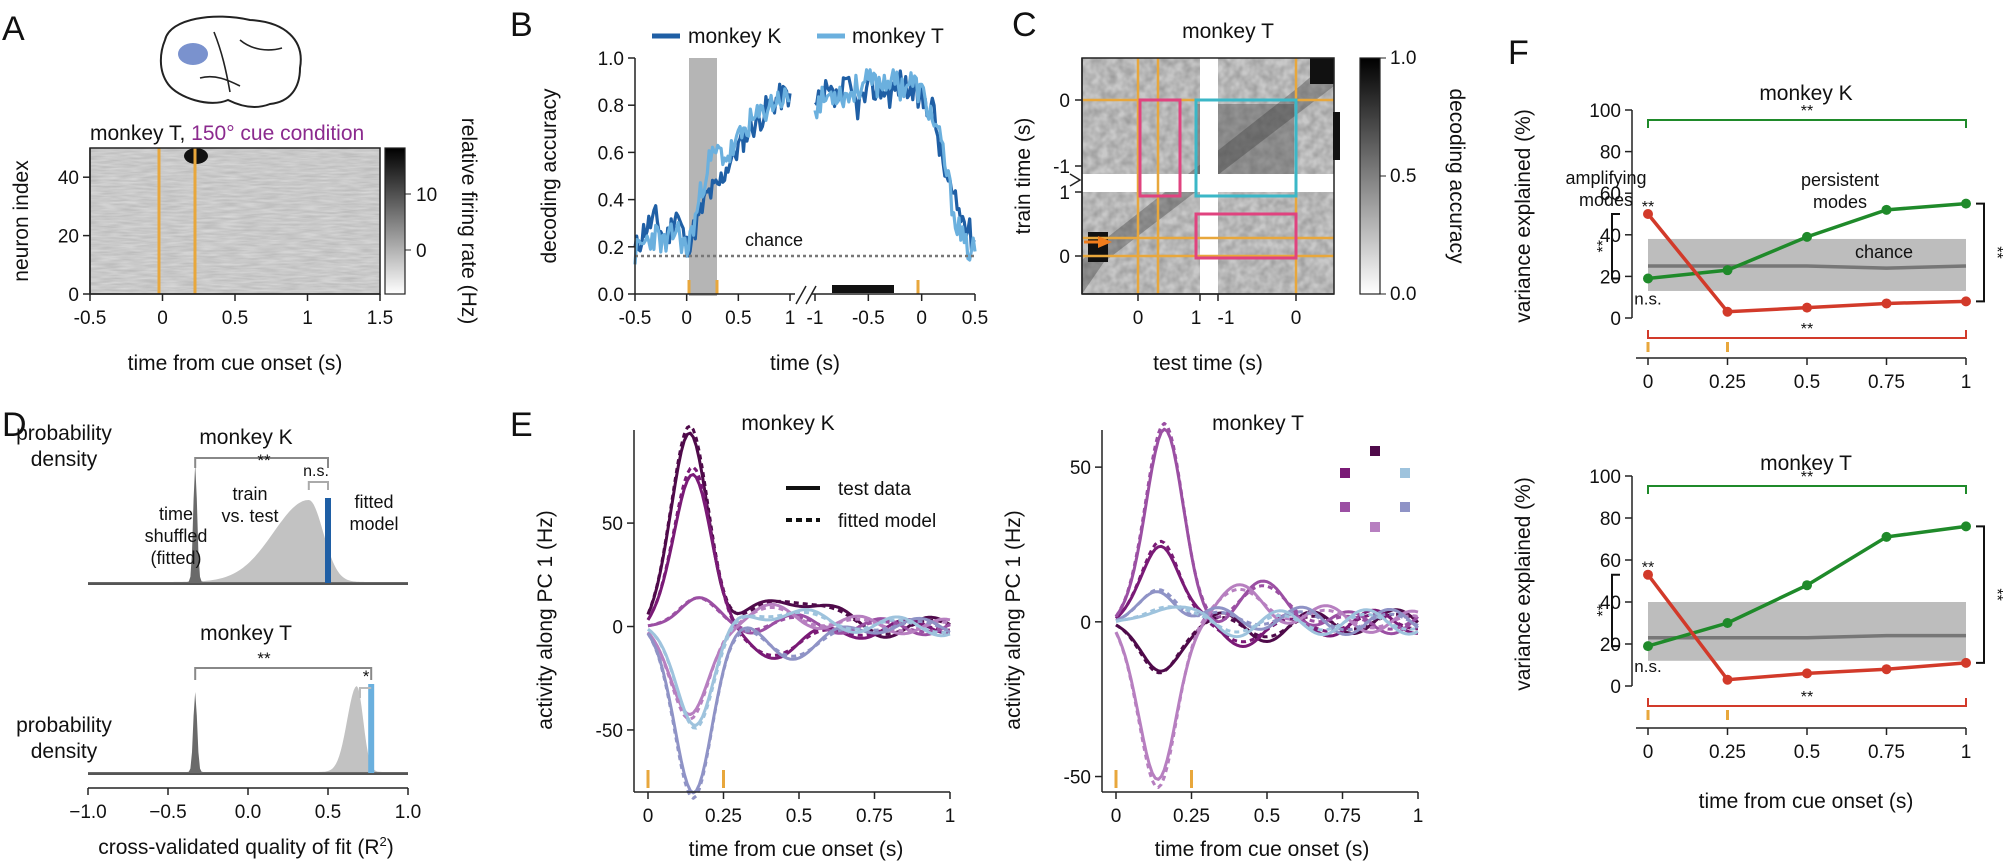 The width and height of the screenshot is (2008, 863). What do you see at coordinates (1648, 752) in the screenshot?
I see `panel-f-t-xtick-0: 0` at bounding box center [1648, 752].